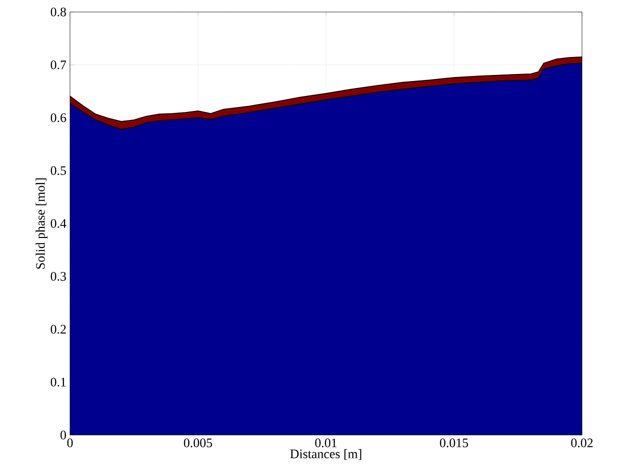 The height and width of the screenshot is (474, 624). What do you see at coordinates (454, 443) in the screenshot?
I see `x-tick-label: 0.015` at bounding box center [454, 443].